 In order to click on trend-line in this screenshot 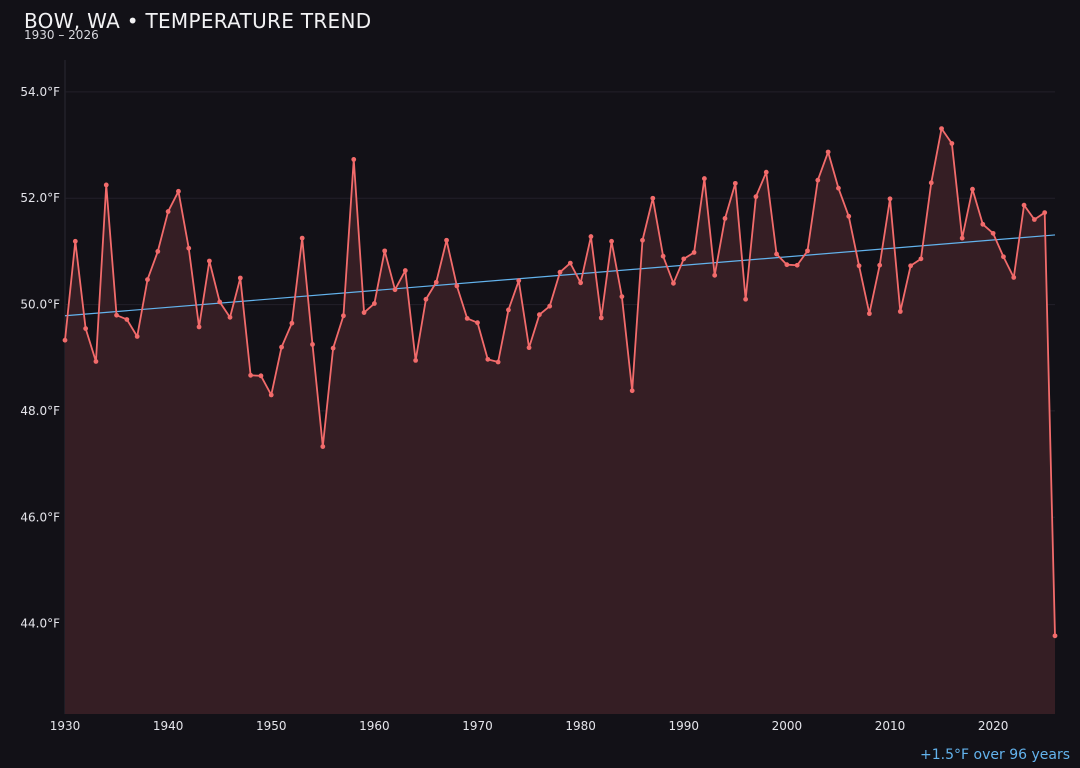, I will do `click(560, 275)`.